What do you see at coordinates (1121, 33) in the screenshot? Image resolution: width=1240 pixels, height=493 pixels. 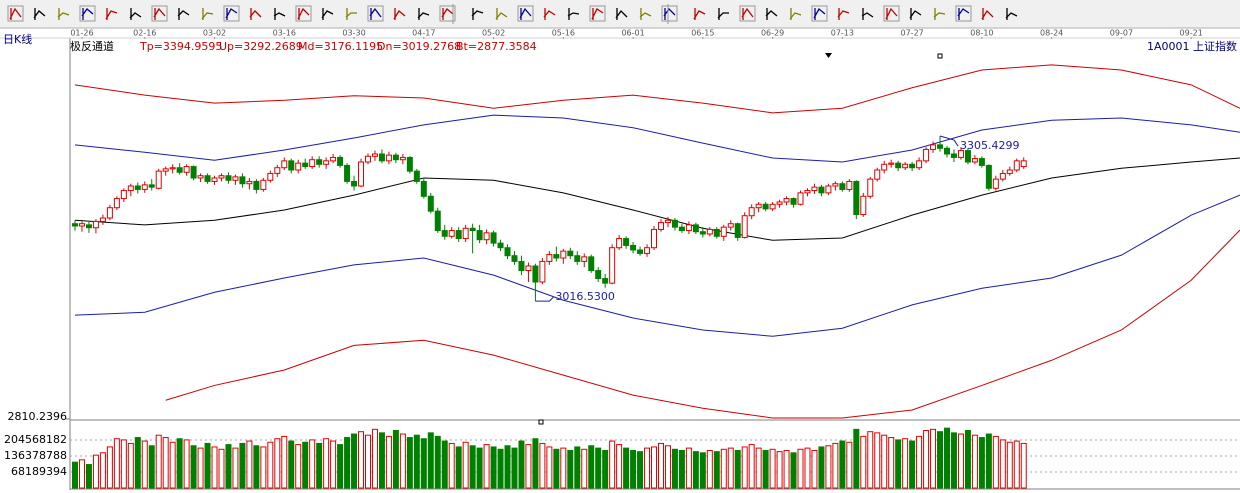 I see `x-tick-label: 09-07` at bounding box center [1121, 33].